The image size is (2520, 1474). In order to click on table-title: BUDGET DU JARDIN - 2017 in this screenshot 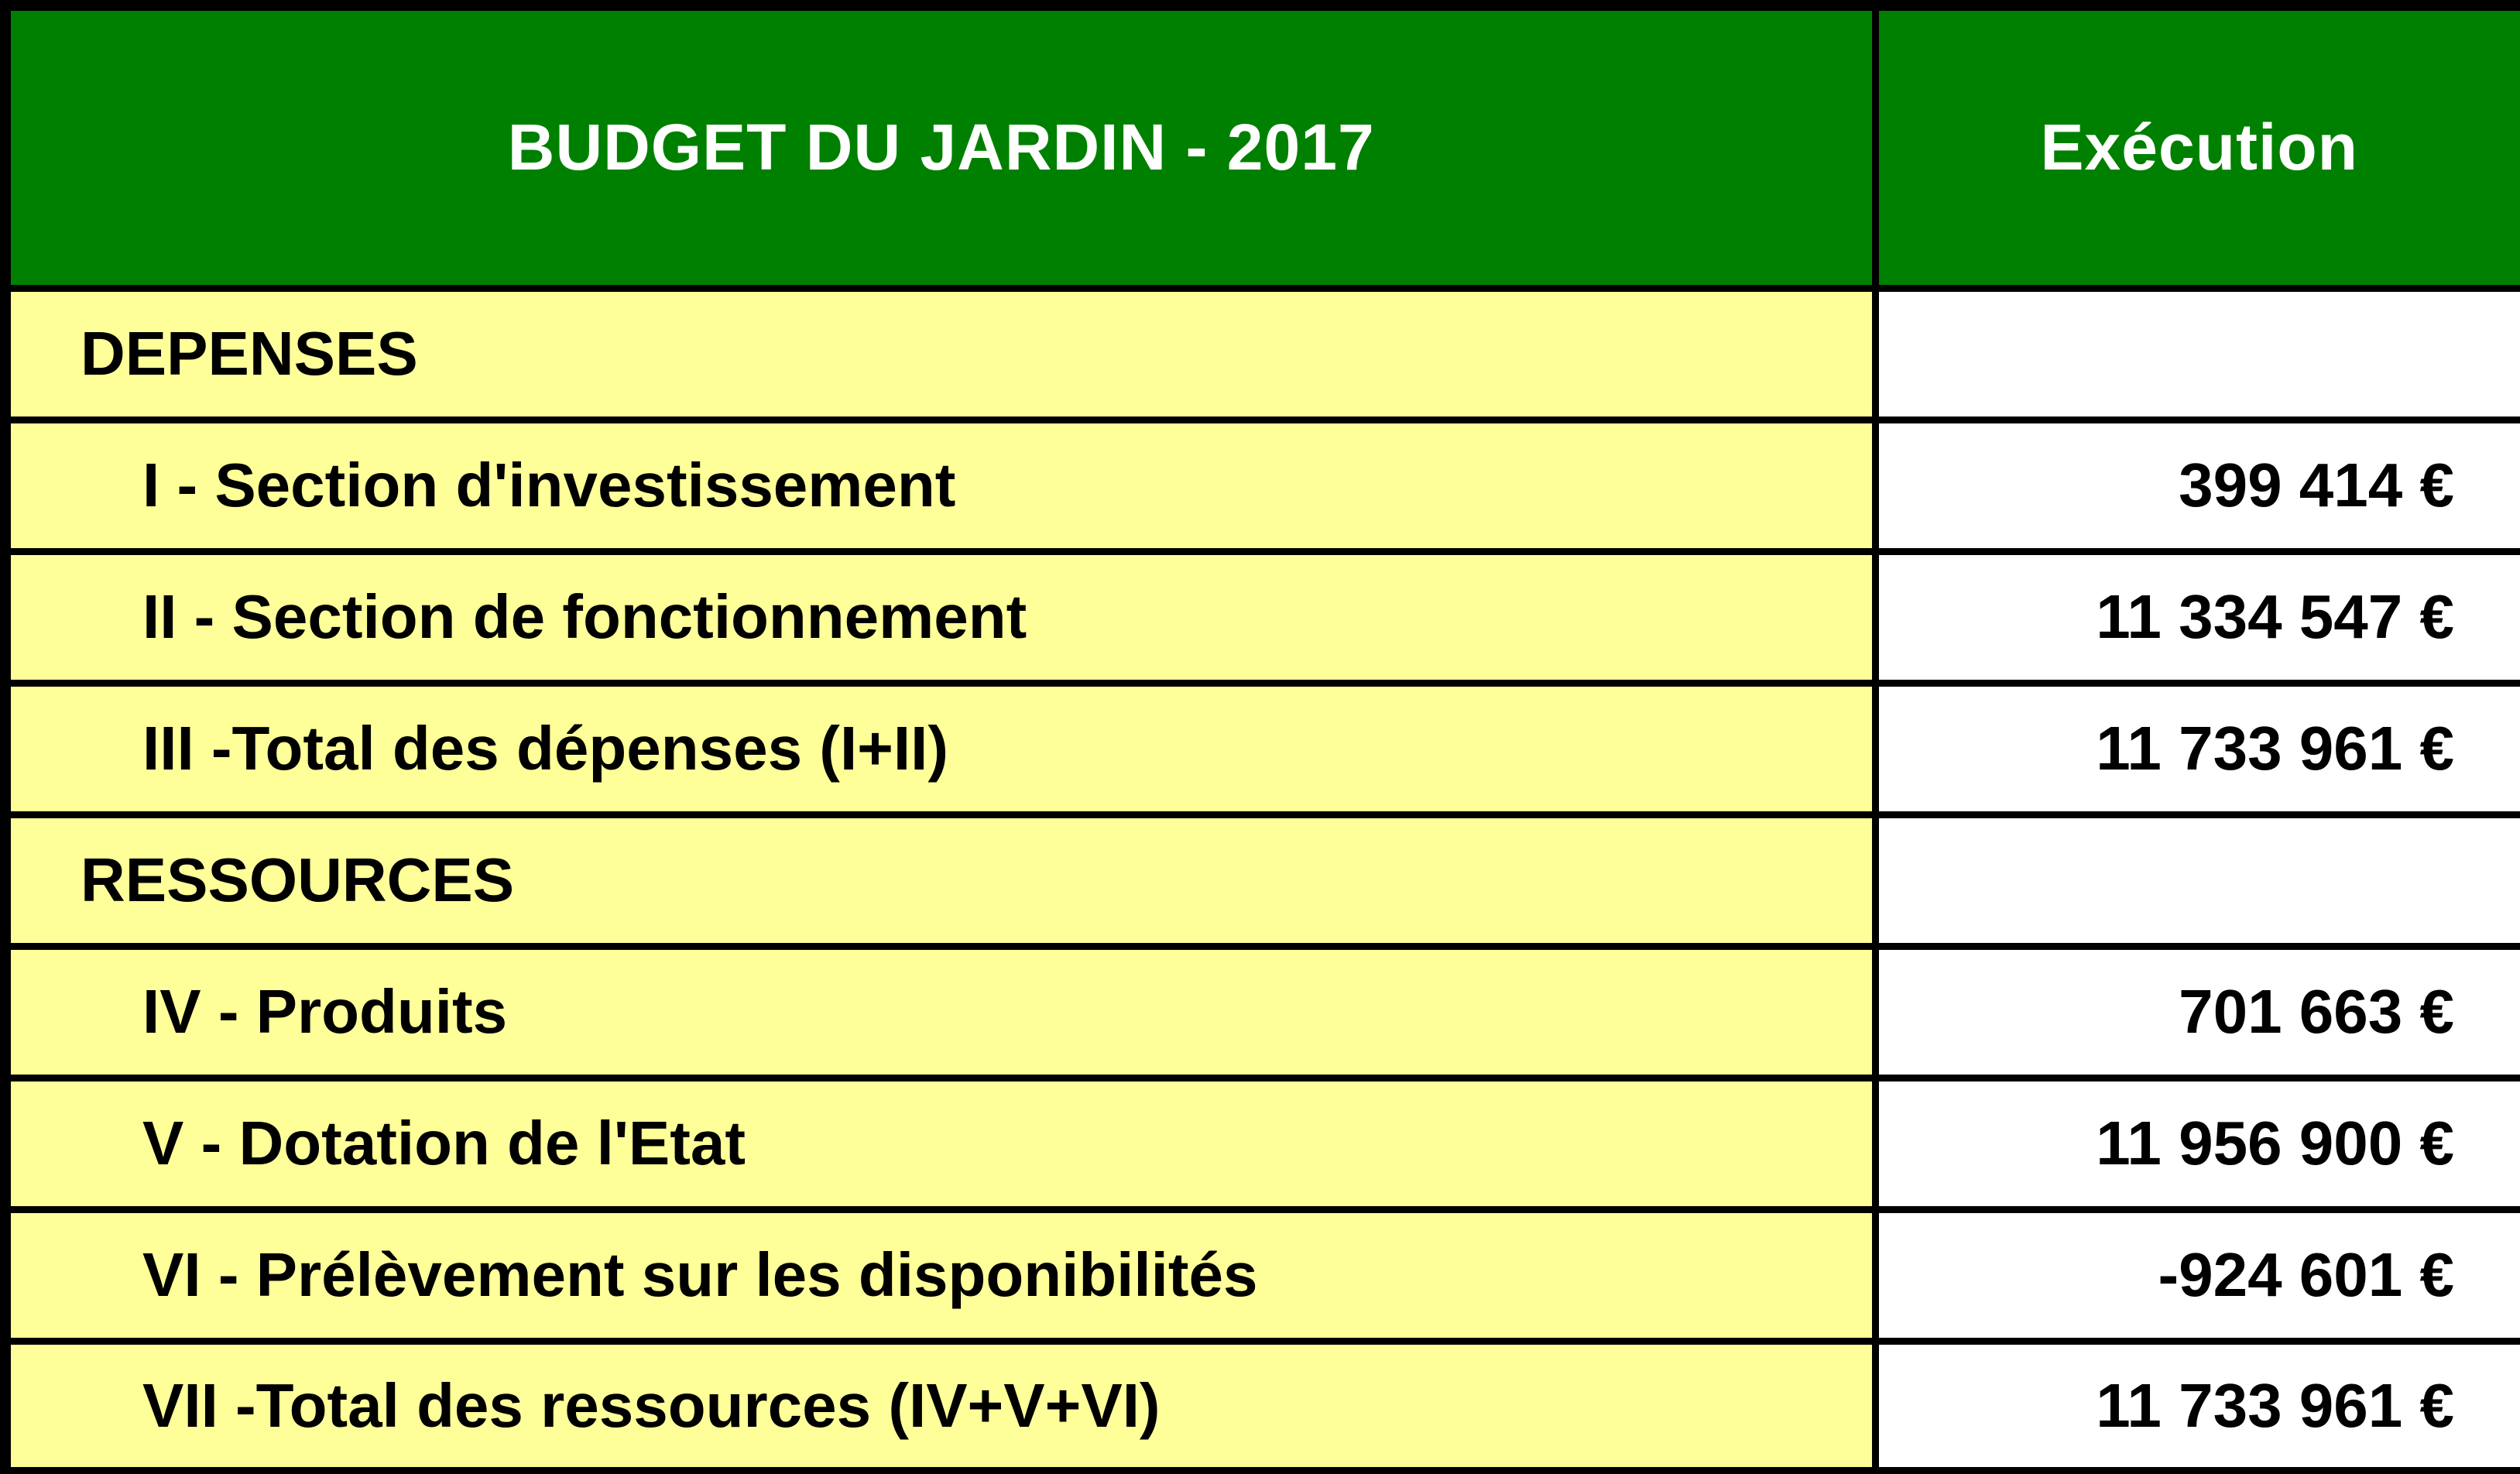, I will do `click(940, 147)`.